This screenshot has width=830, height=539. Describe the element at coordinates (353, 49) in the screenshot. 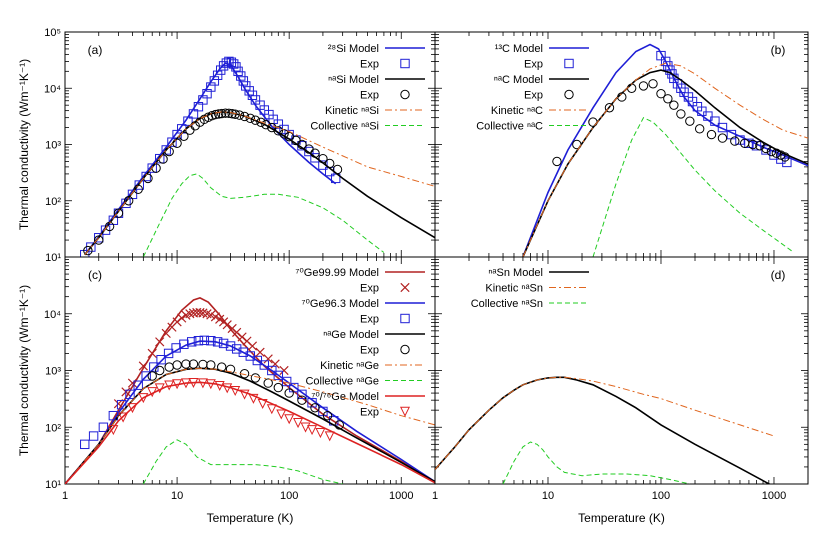

I see `legend-label: ²⁸Si Model` at that location.